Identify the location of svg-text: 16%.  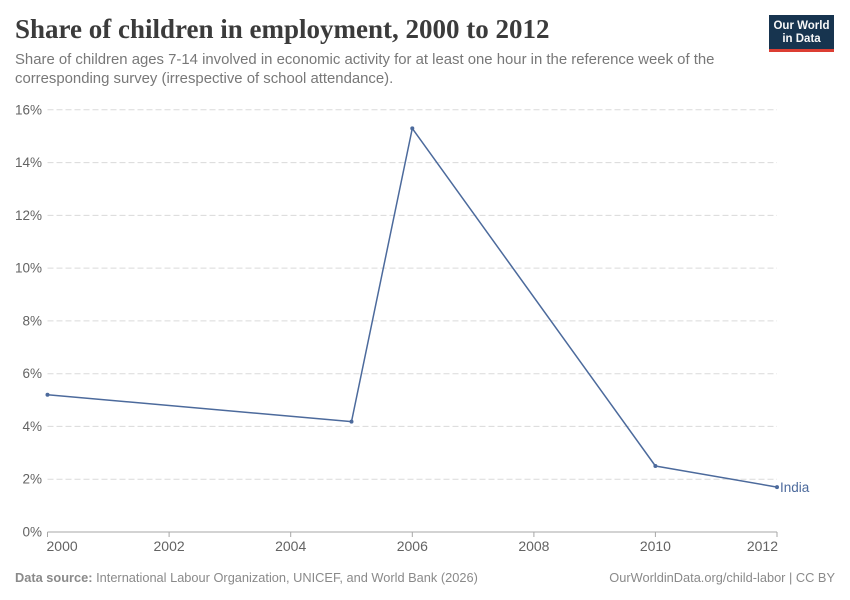
(28, 109).